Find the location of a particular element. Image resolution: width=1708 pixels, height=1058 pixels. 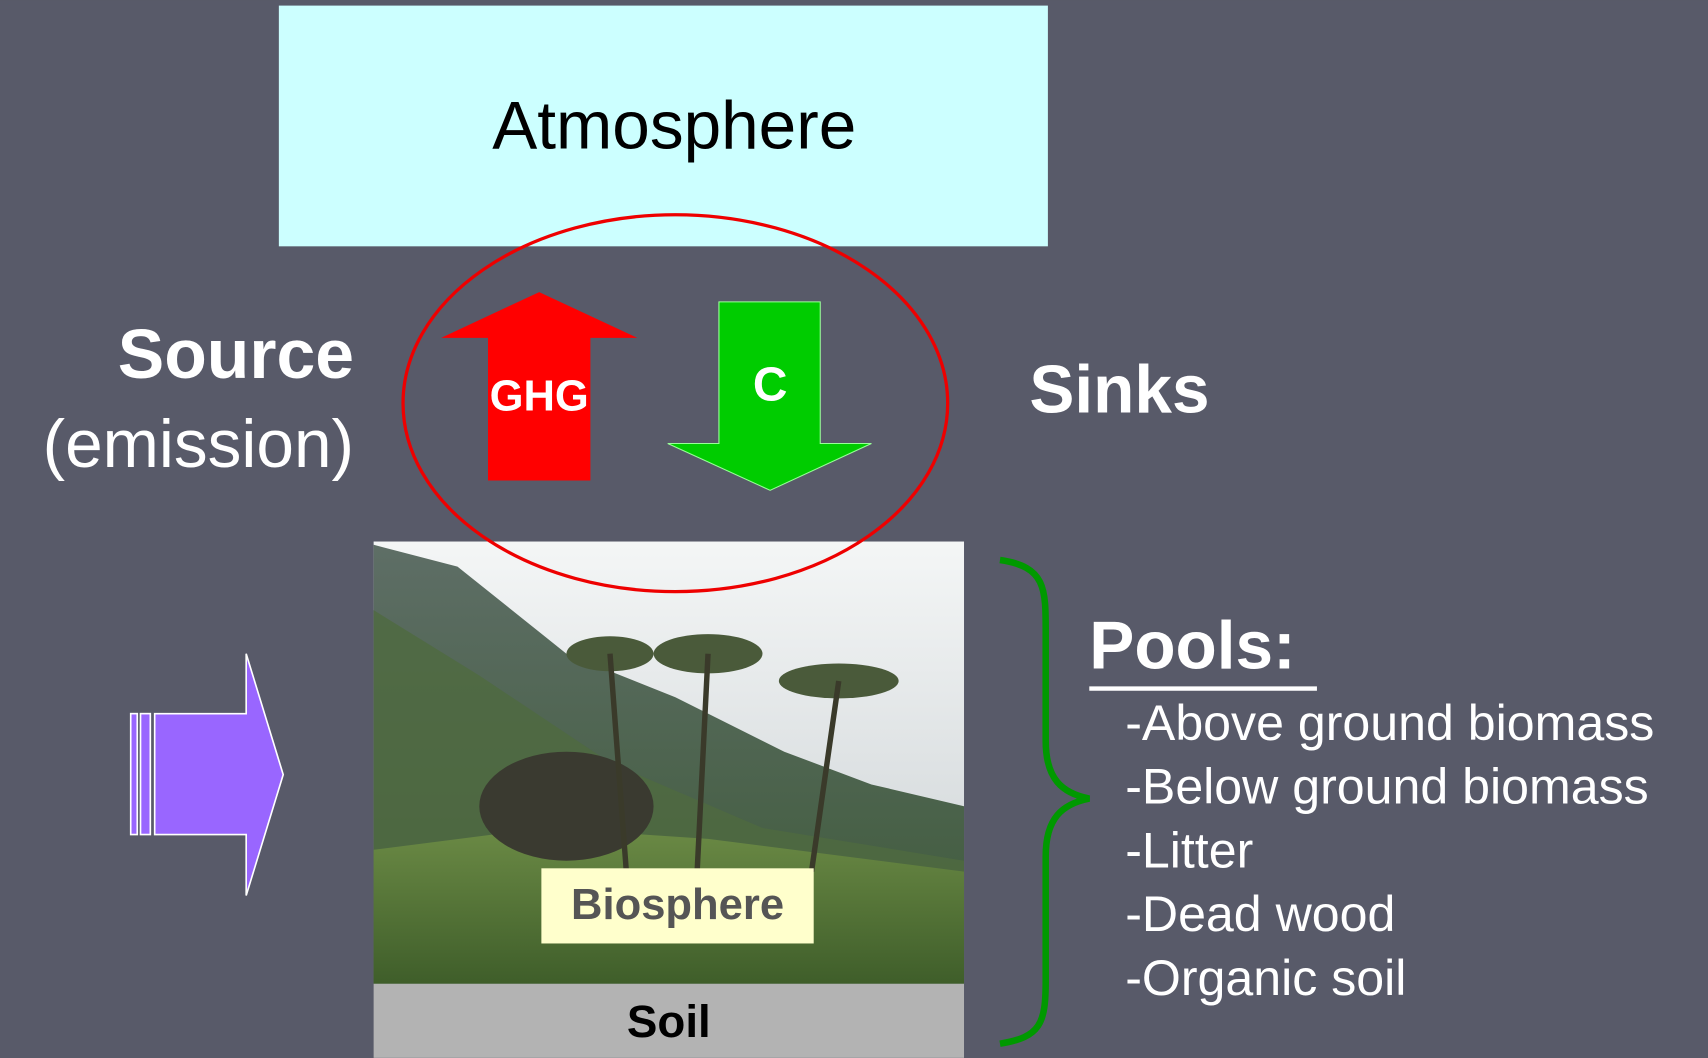

flux-ellipse is located at coordinates (675, 403).